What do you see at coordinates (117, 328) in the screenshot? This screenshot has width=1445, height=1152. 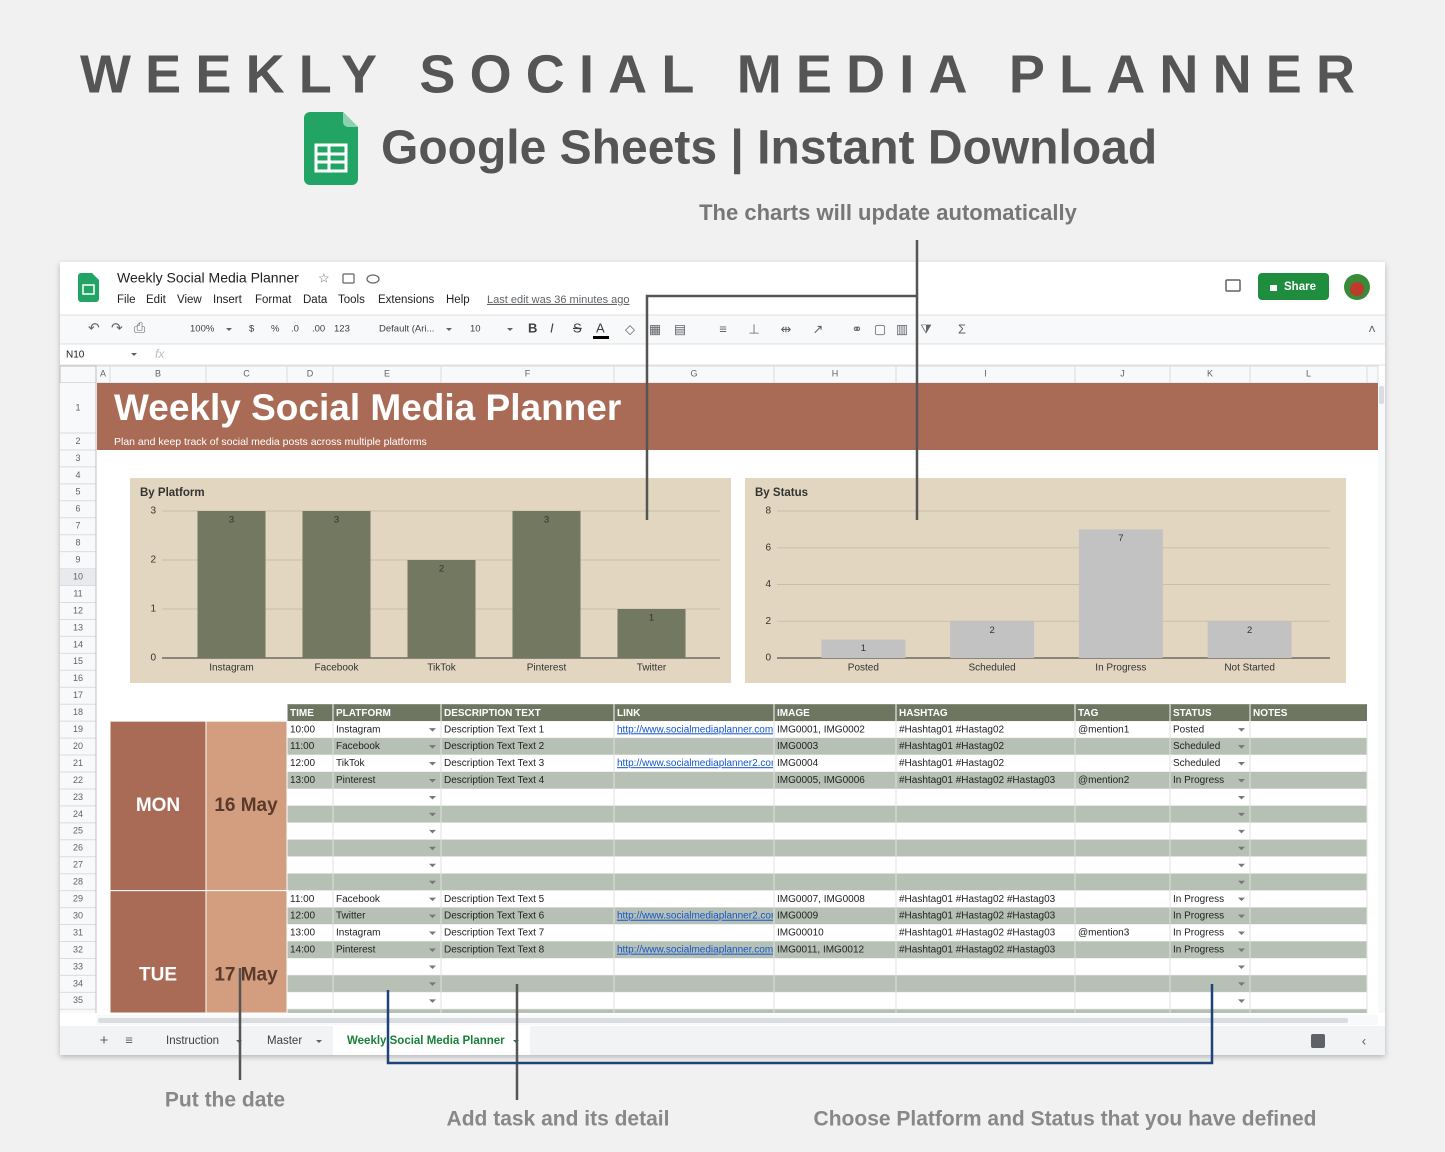 I see `toolbar-icon: ↷` at bounding box center [117, 328].